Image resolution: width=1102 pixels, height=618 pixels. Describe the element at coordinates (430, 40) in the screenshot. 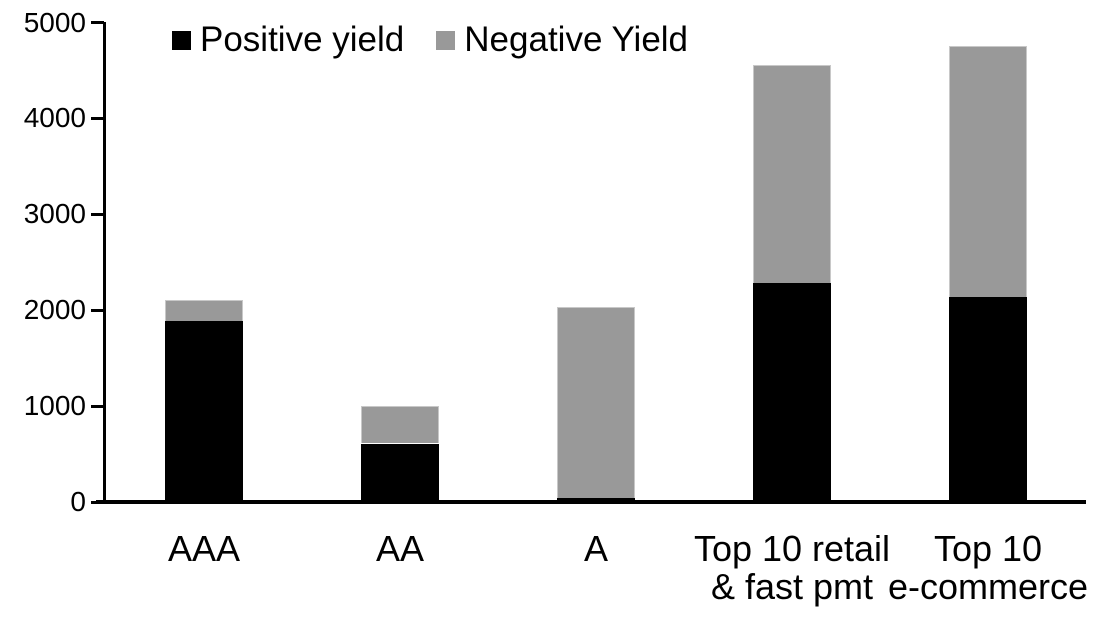

I see `legend: Positive yield Negative Yield` at that location.